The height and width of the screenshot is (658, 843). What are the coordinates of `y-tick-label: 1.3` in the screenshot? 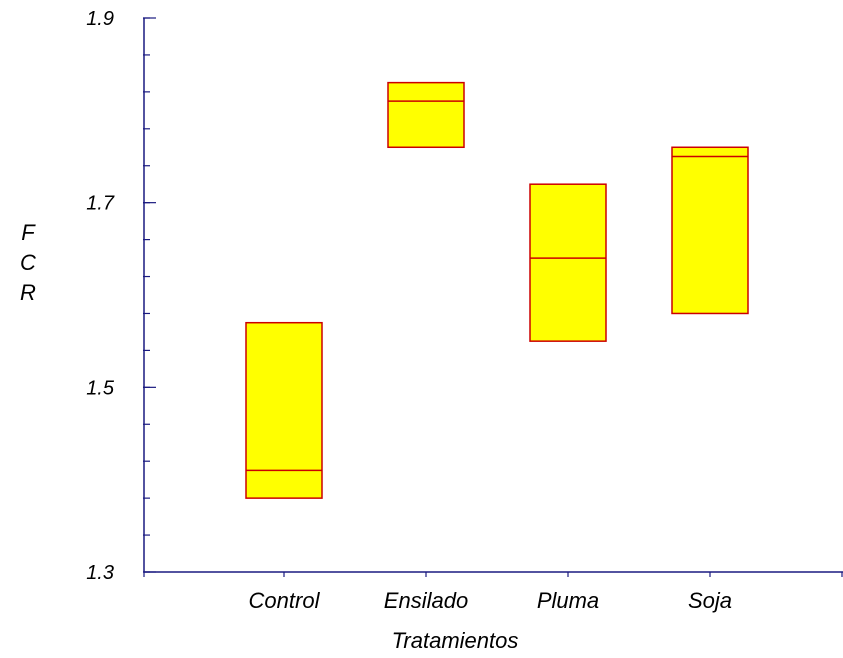 It's located at (100, 573).